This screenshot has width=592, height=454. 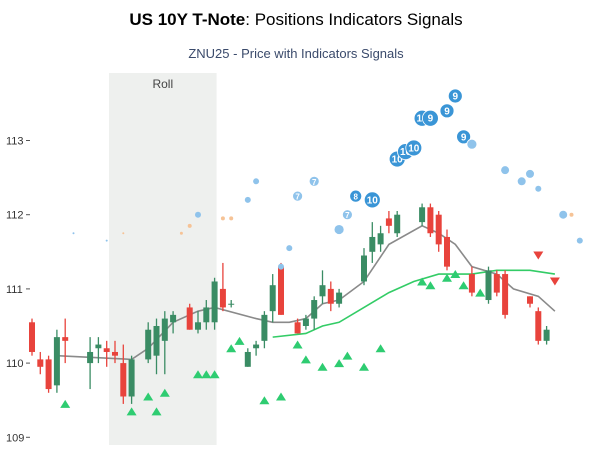 I want to click on y-tick-label: 111, so click(x=14, y=290).